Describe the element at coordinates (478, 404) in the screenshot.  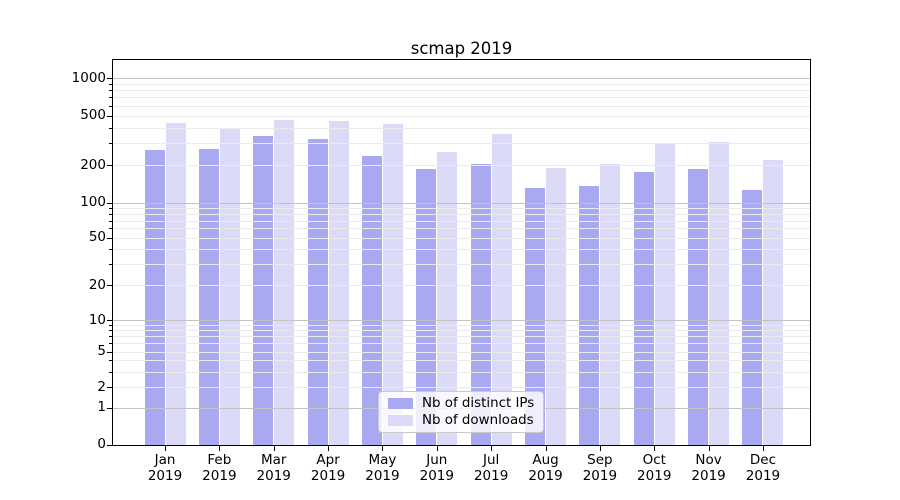
I see `legend-label-distinct-ips: Nb of distinct IPs` at that location.